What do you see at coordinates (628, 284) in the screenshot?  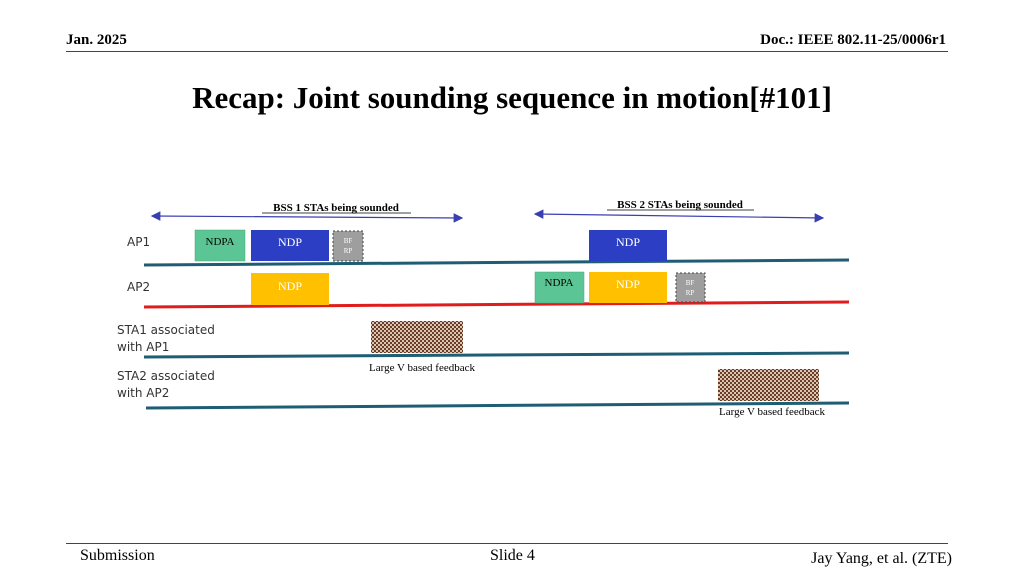 I see `ap2-ndp-label-2: NDP` at bounding box center [628, 284].